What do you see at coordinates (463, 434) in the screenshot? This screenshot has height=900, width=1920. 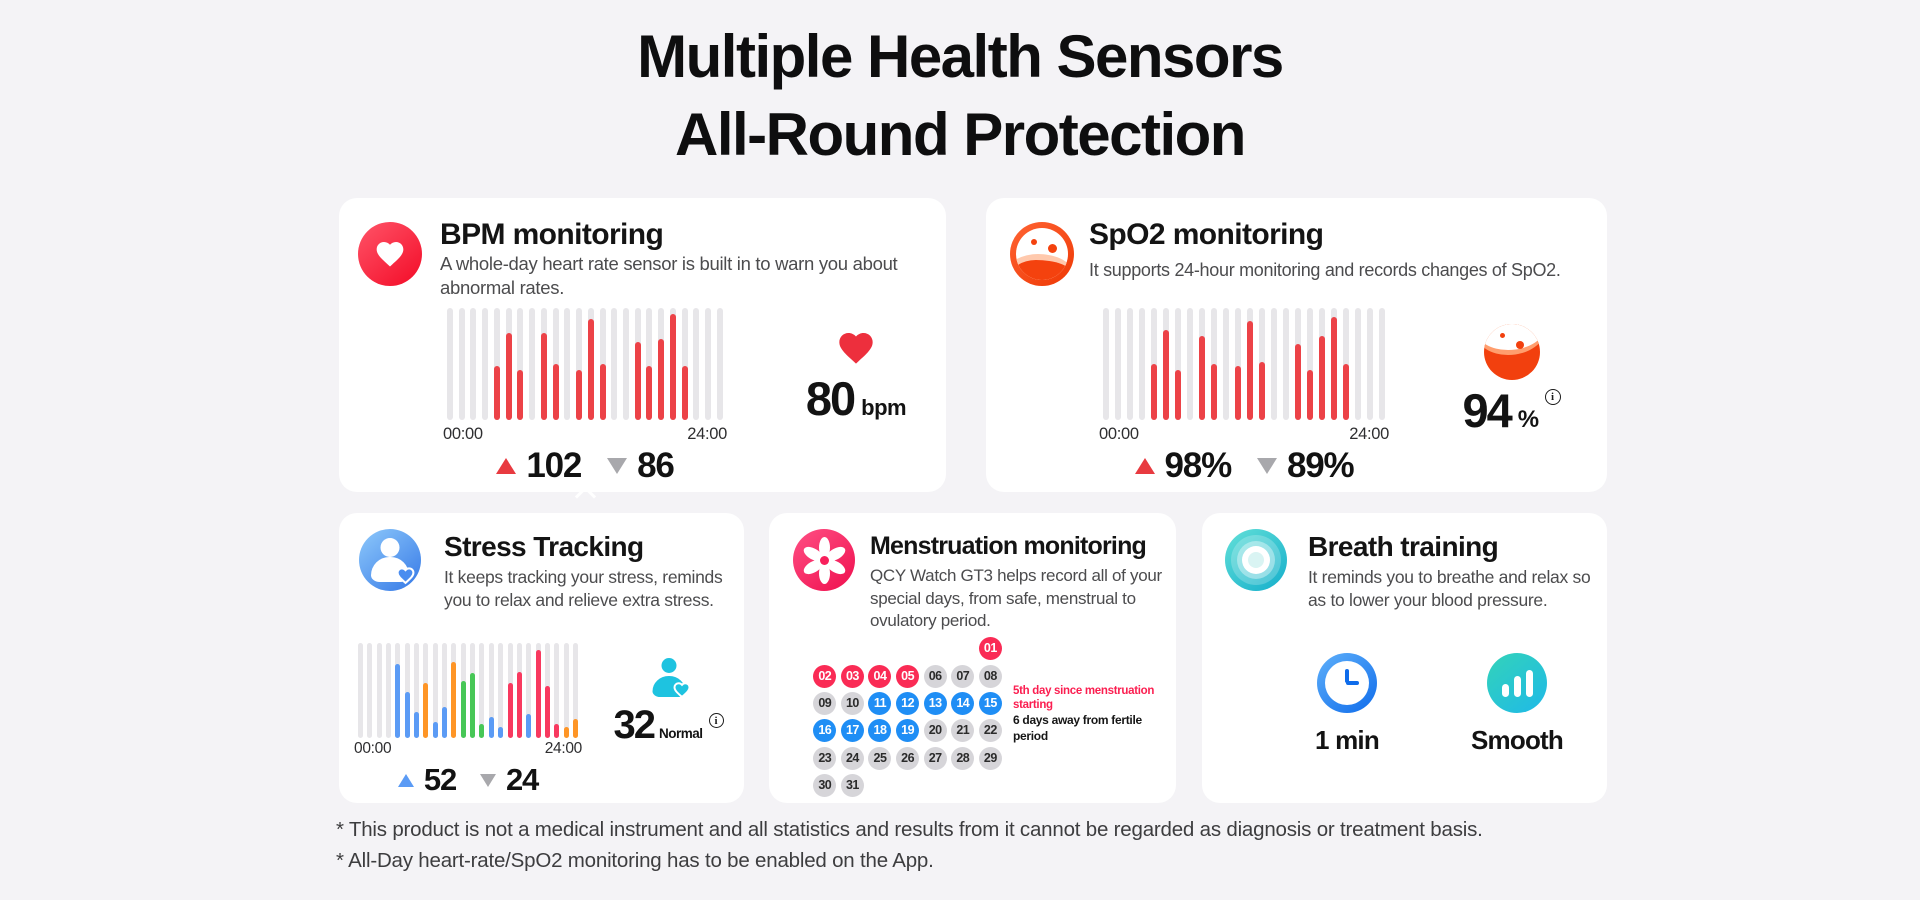 I see `time-start-label: 00:00` at bounding box center [463, 434].